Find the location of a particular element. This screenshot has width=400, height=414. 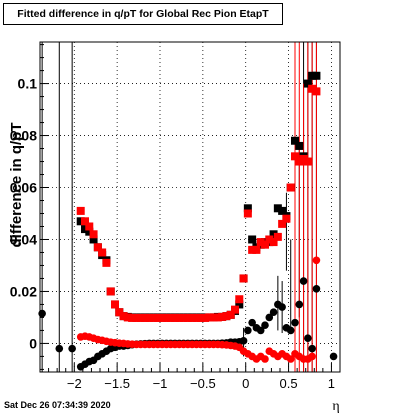

y-tick-label: 0 is located at coordinates (33, 343).